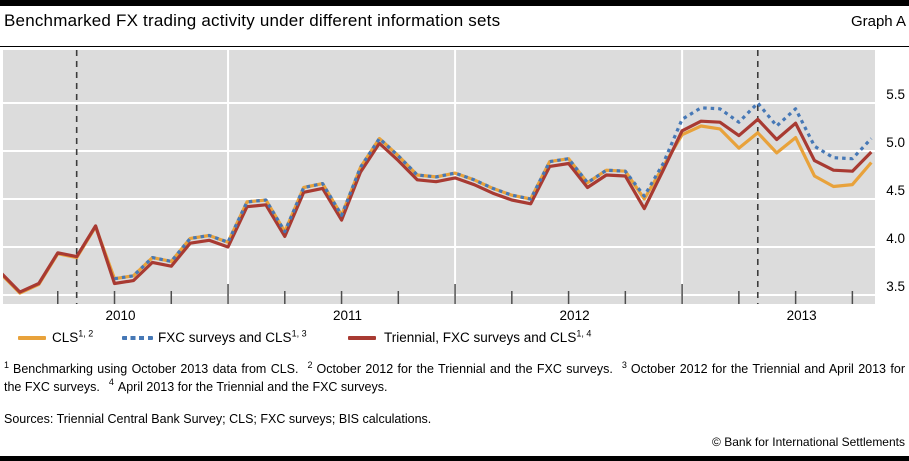 The image size is (909, 461). Describe the element at coordinates (801, 315) in the screenshot. I see `x-axis-year-label: 2013` at that location.